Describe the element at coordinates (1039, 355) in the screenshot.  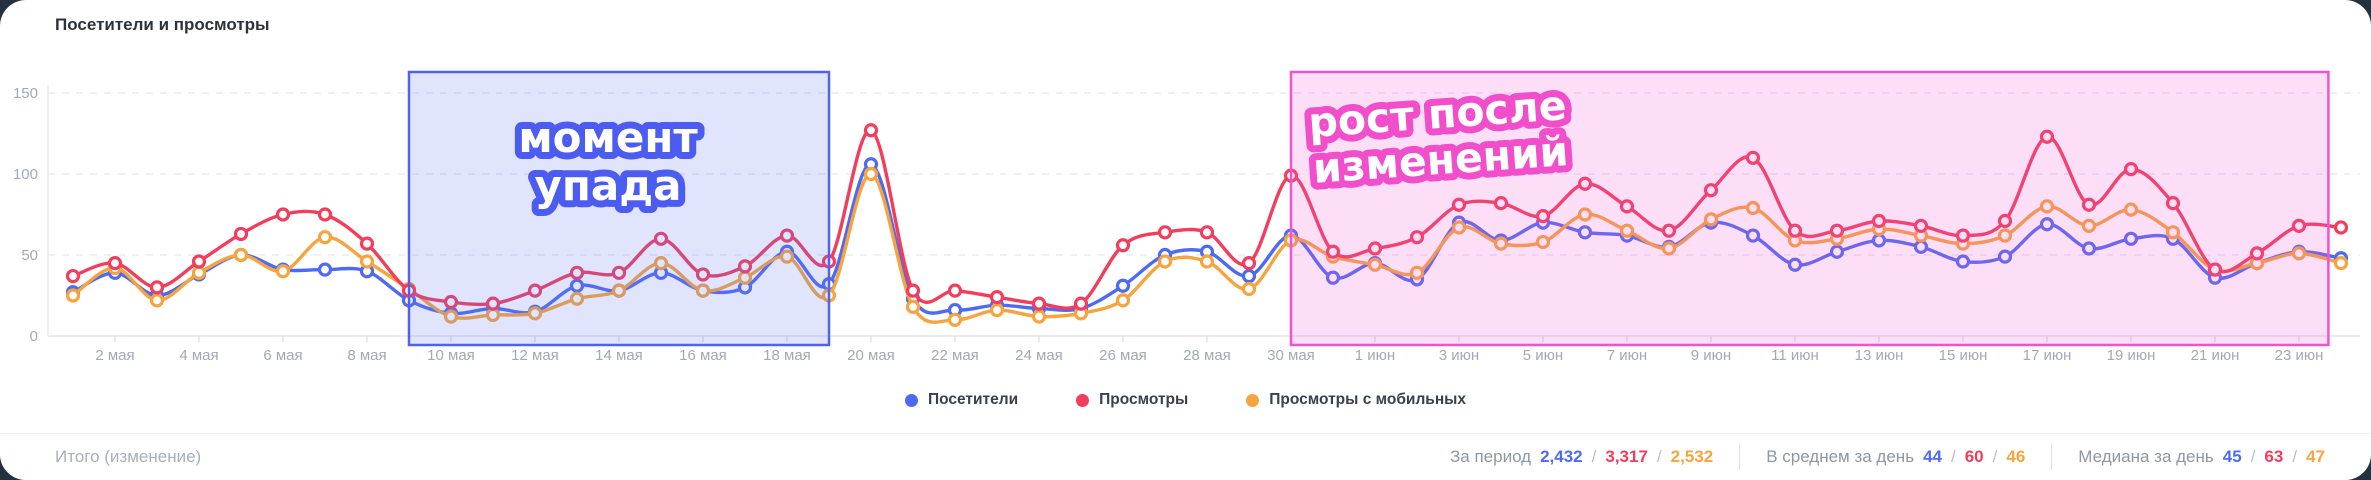
I see `svg-text: 24 мая` at that location.